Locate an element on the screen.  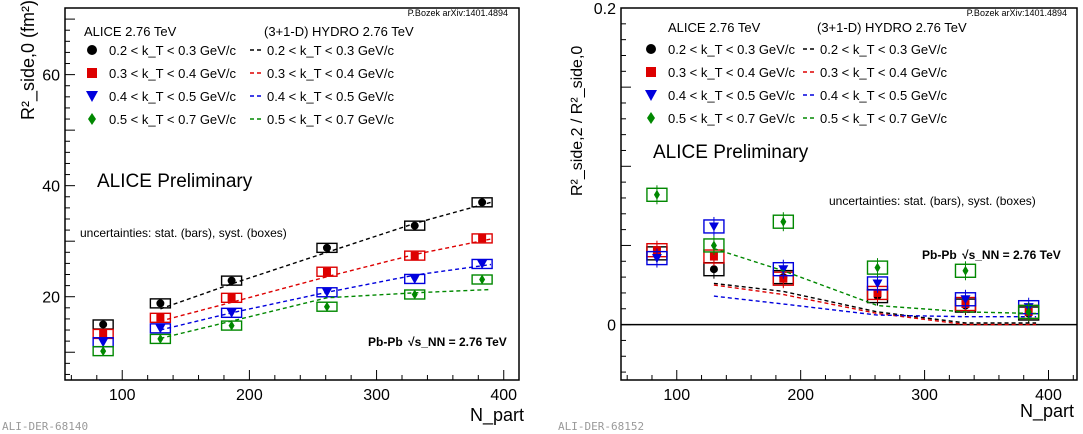
legend-label-model: 0.2 < k_T < 0.3 GeV/c is located at coordinates (330, 50).